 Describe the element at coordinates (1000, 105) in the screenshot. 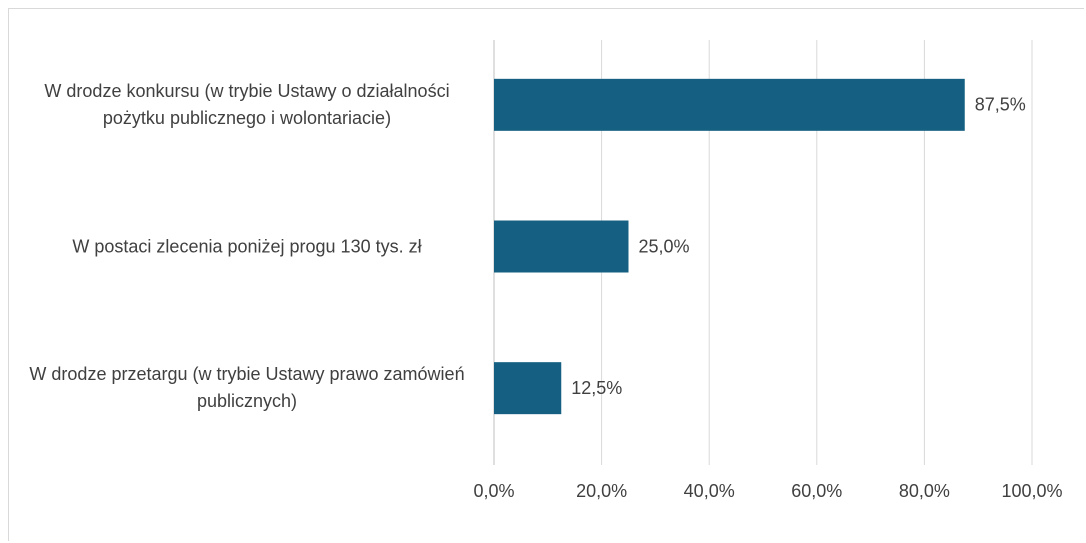

I see `data-label: 87,5%` at that location.